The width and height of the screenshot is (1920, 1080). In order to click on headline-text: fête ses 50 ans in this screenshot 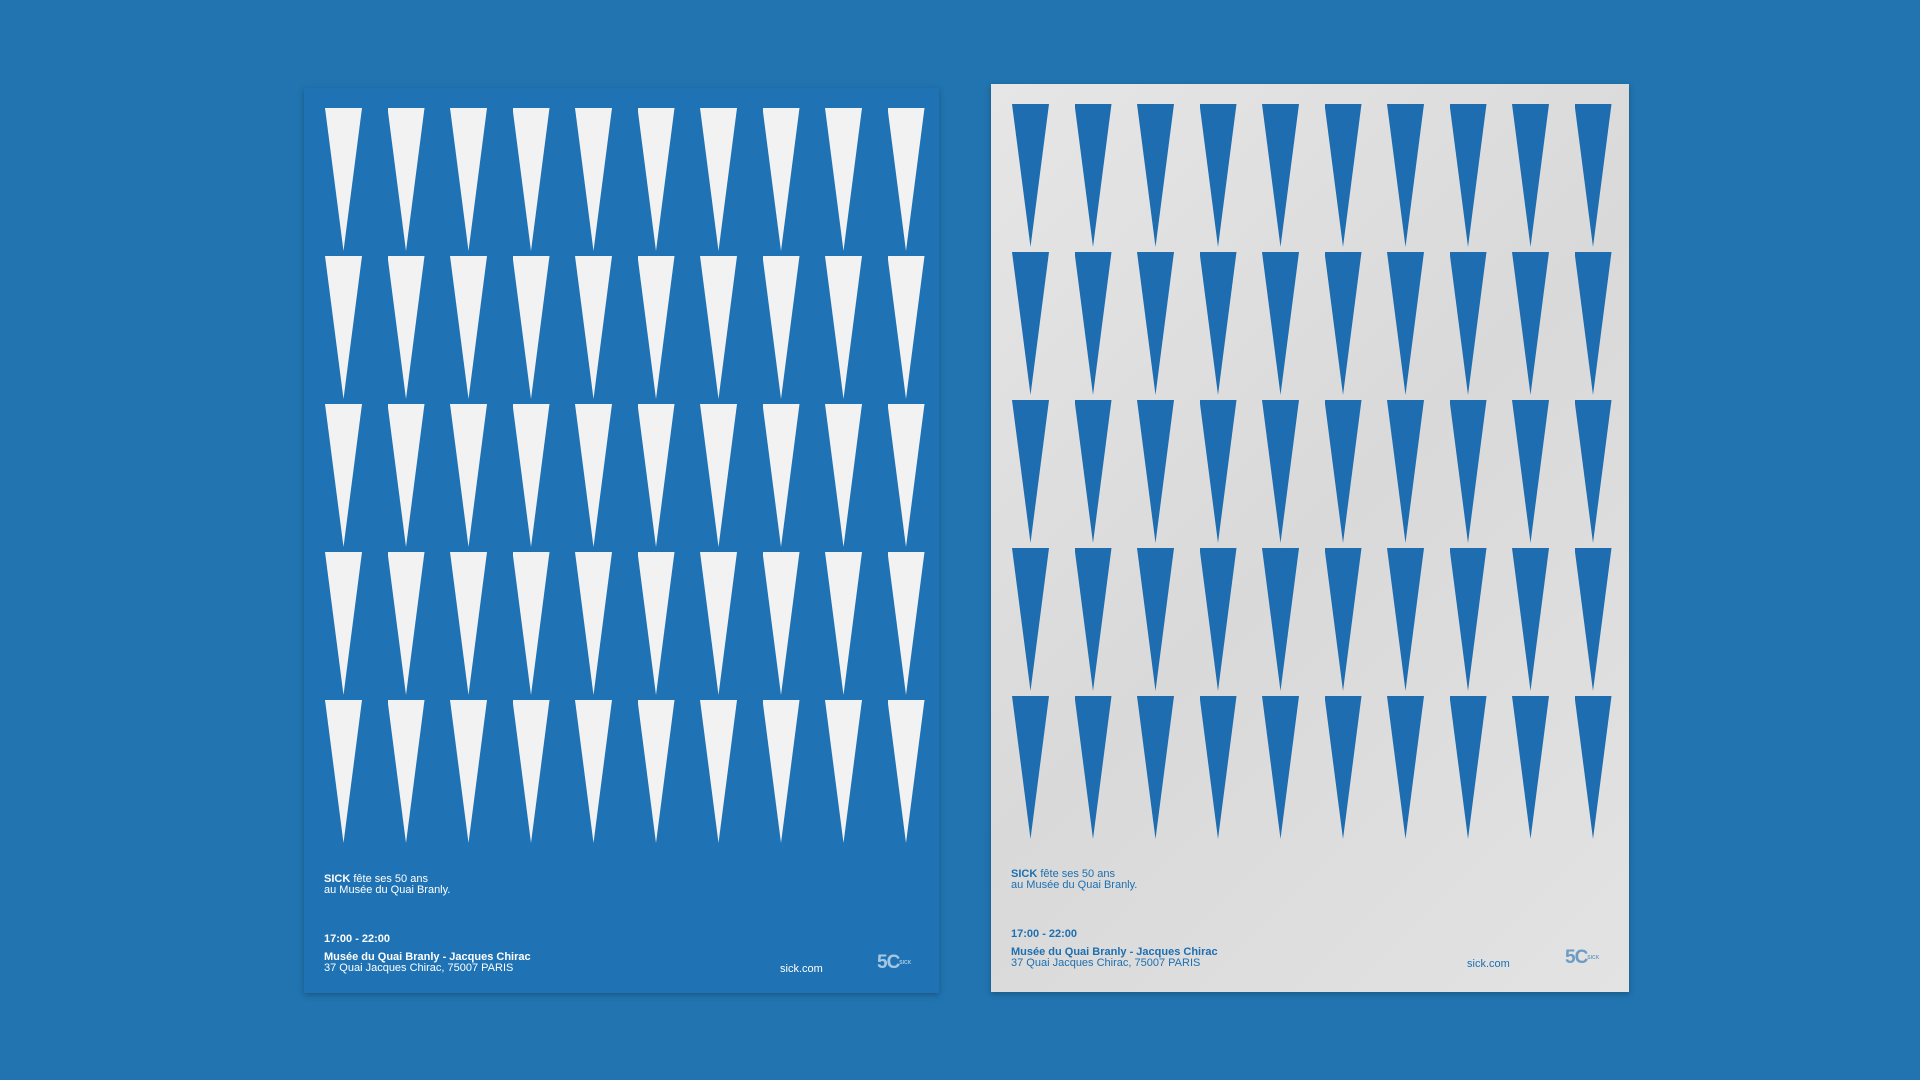, I will do `click(1076, 874)`.